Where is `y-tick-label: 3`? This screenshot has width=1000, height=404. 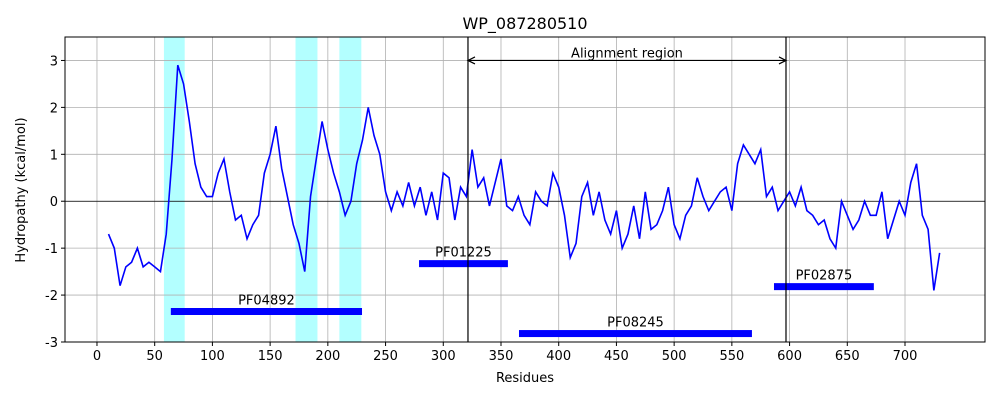 y-tick-label: 3 is located at coordinates (54, 61).